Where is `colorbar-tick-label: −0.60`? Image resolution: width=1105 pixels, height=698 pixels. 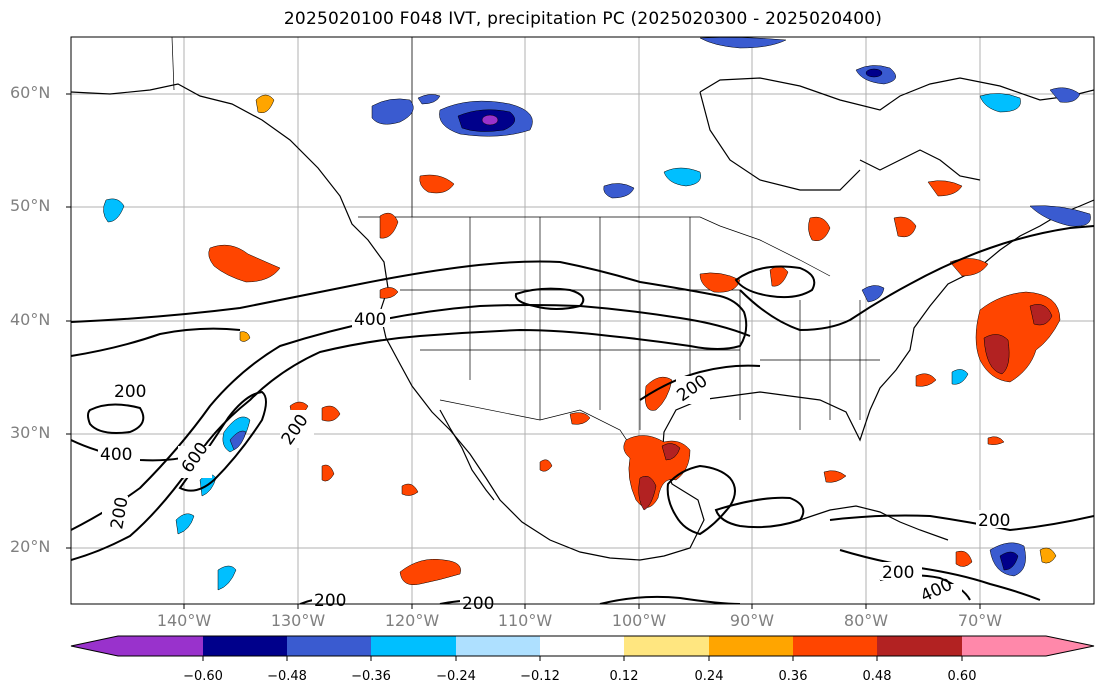 colorbar-tick-label: −0.60 is located at coordinates (203, 676).